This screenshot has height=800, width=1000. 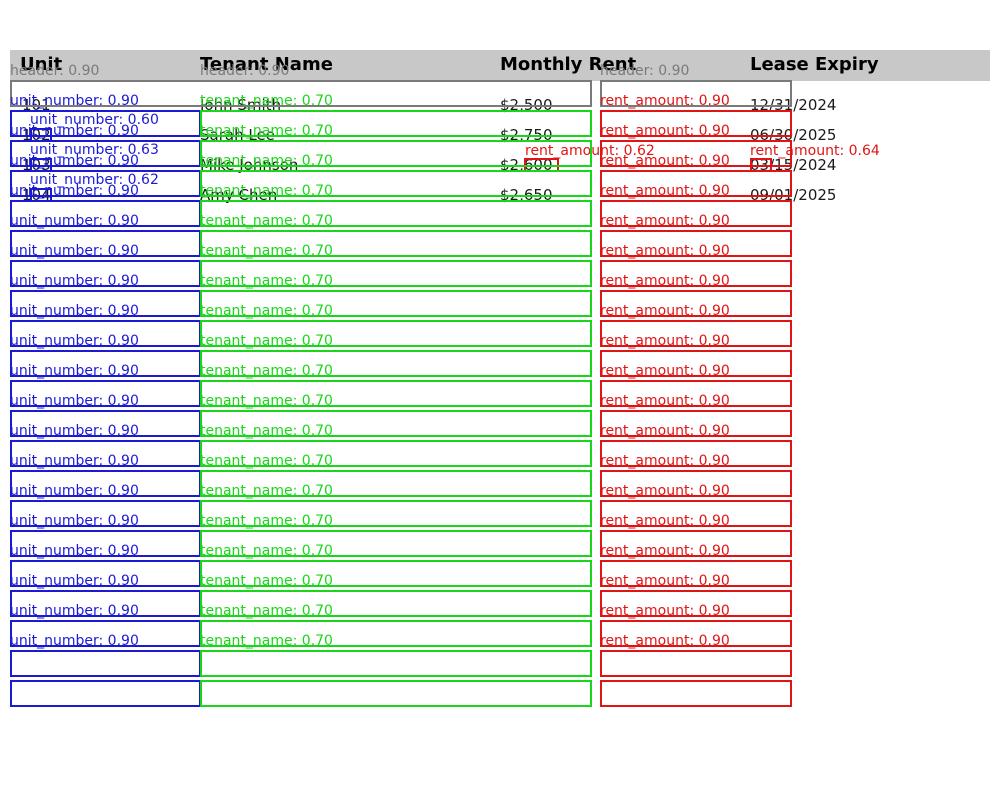 I want to click on table-header-band, so click(x=500, y=65).